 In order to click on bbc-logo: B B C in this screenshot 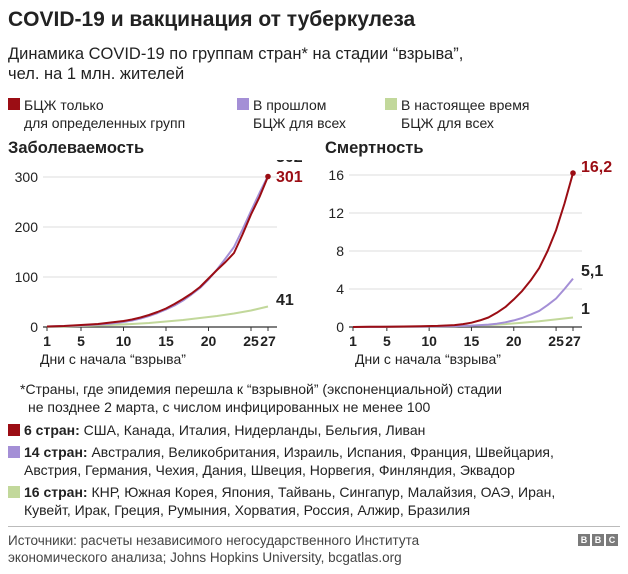, I will do `click(598, 540)`.